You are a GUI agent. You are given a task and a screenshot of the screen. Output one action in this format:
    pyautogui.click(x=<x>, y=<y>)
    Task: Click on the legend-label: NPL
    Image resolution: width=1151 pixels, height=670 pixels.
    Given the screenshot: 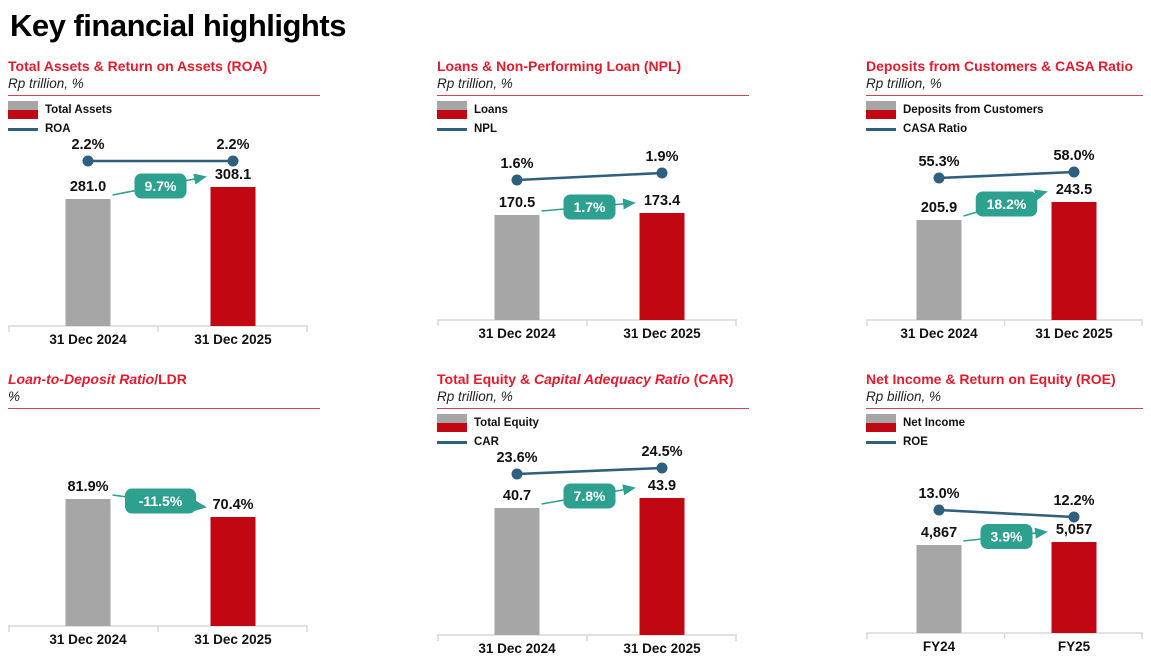 What is the action you would take?
    pyautogui.click(x=485, y=129)
    